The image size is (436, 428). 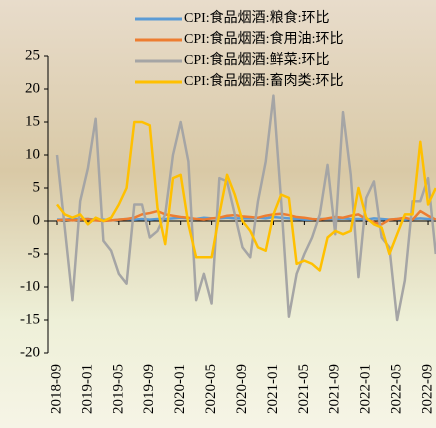 What do you see at coordinates (263, 38) in the screenshot?
I see `legend-label: CPI:食品烟酒:食用油:环比` at bounding box center [263, 38].